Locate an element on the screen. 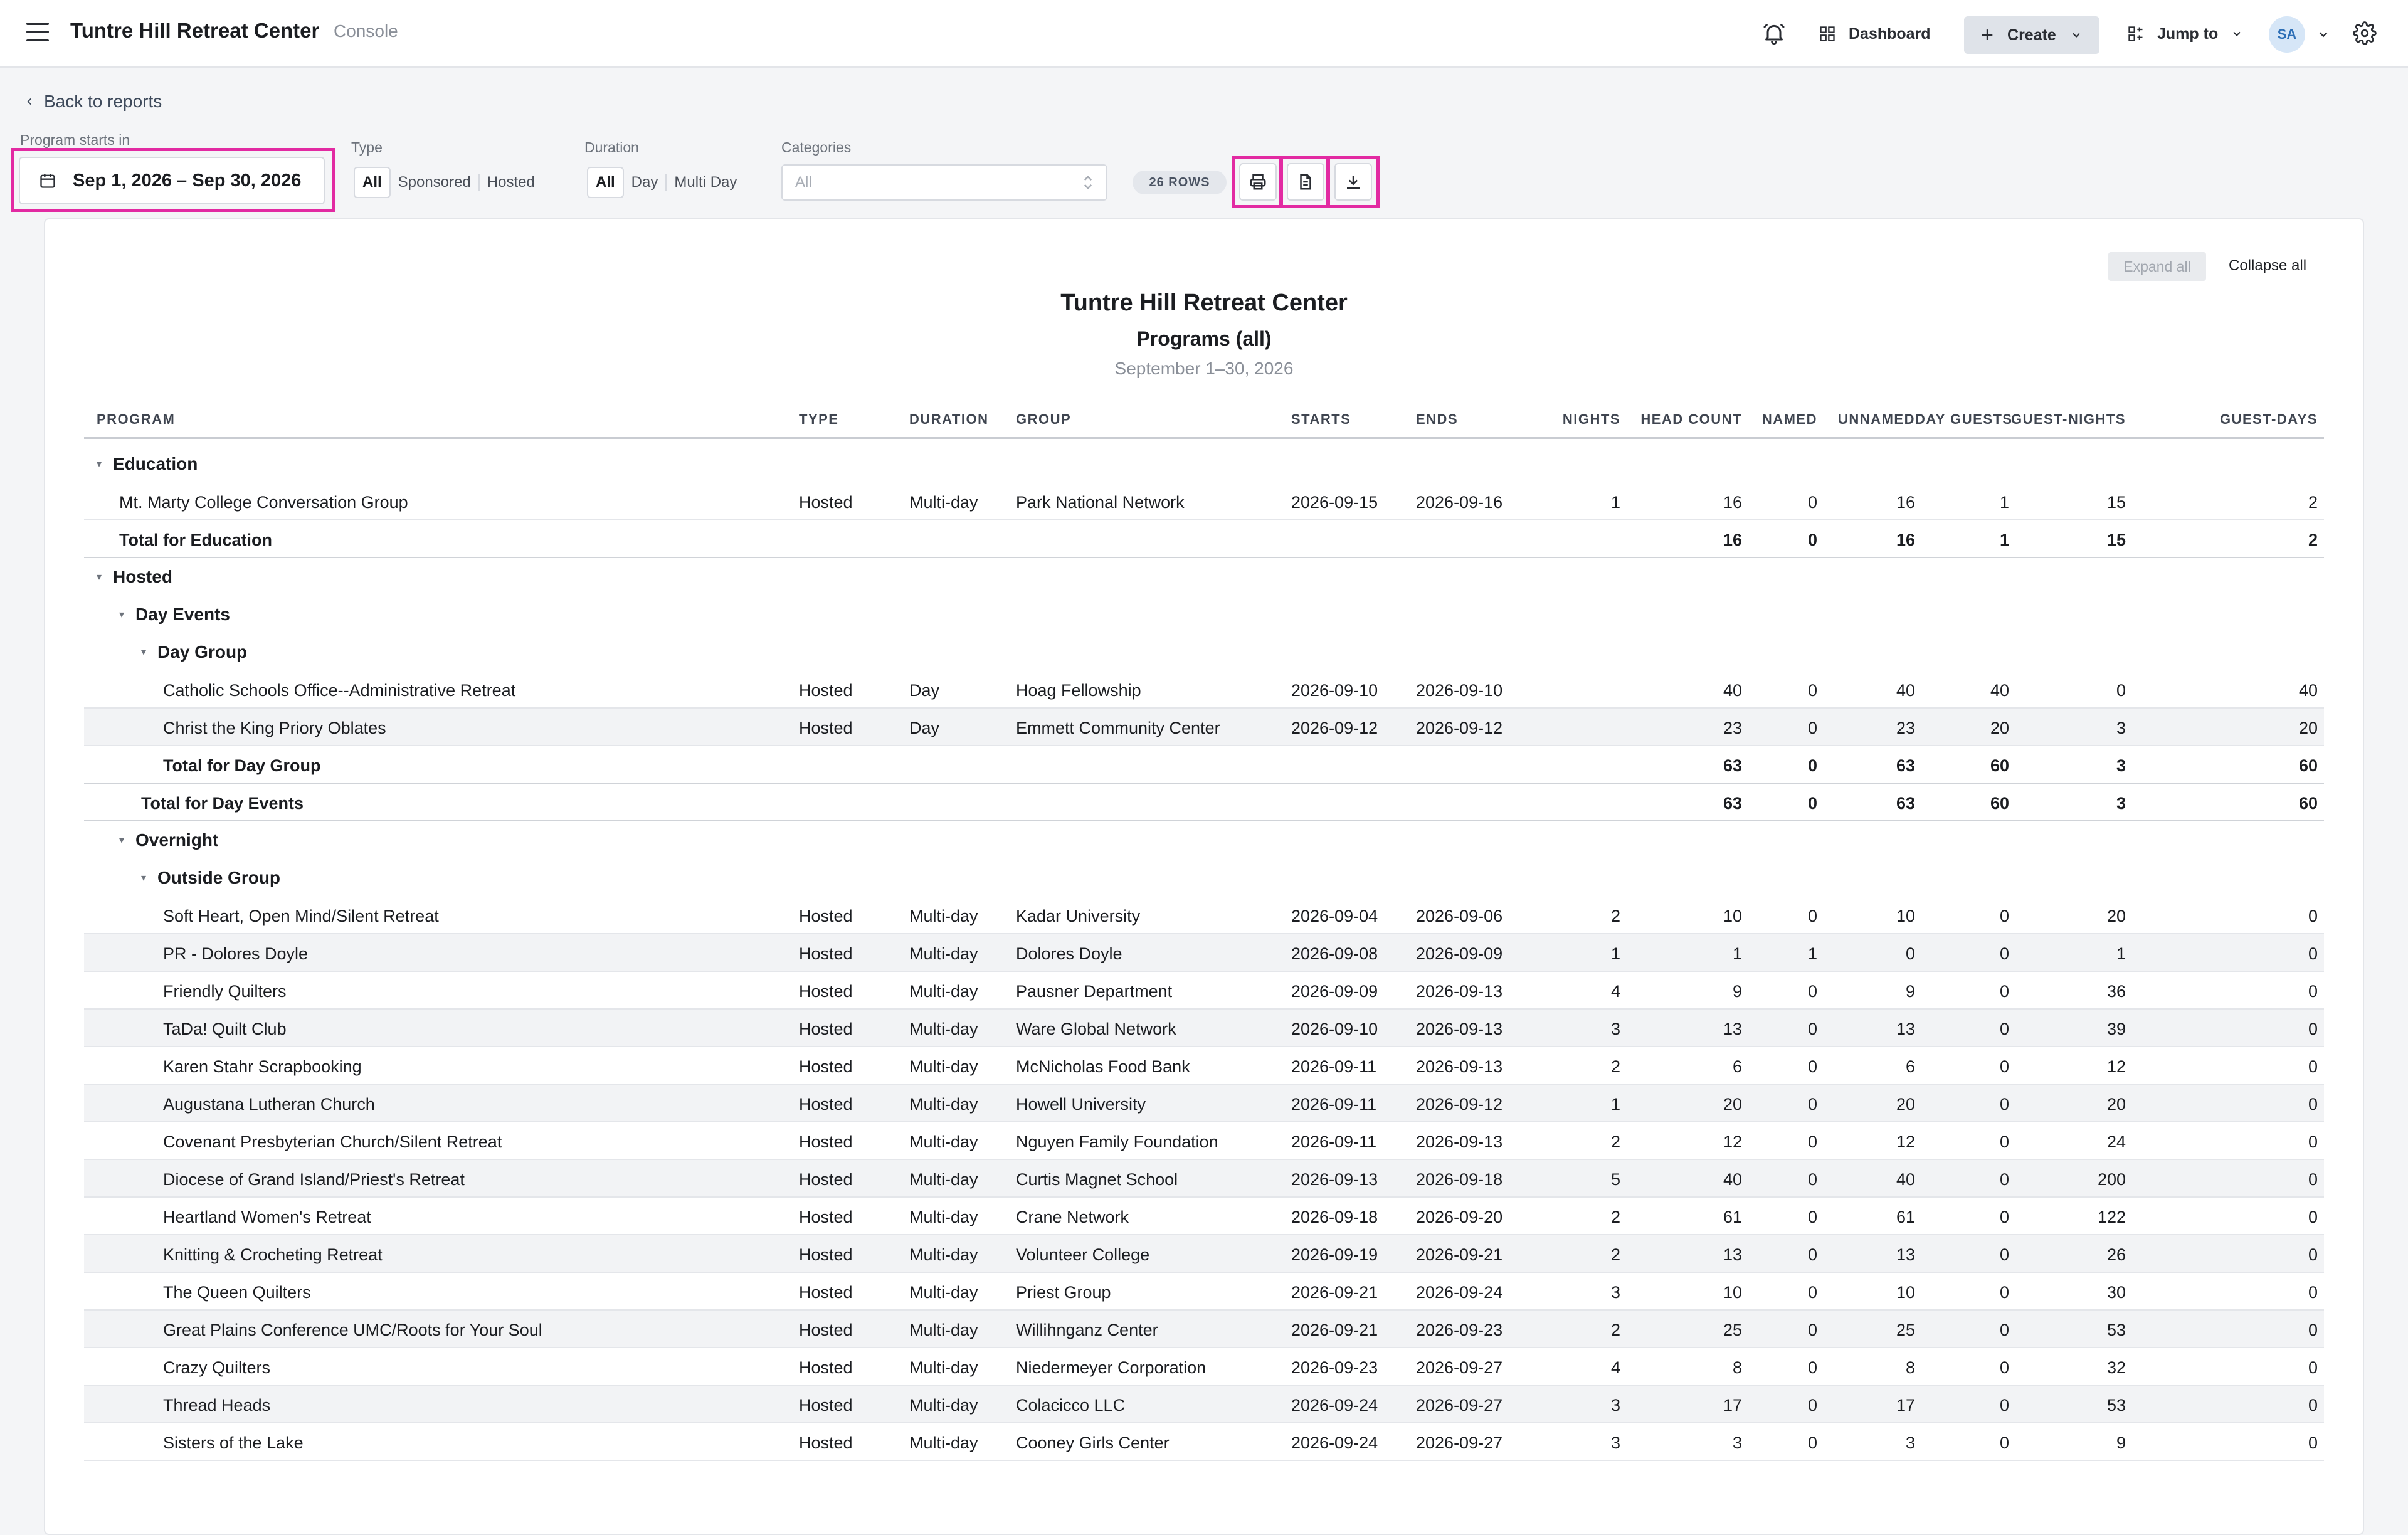 This screenshot has width=2408, height=1535. group-toggle: ▾ Hosted is located at coordinates (134, 577).